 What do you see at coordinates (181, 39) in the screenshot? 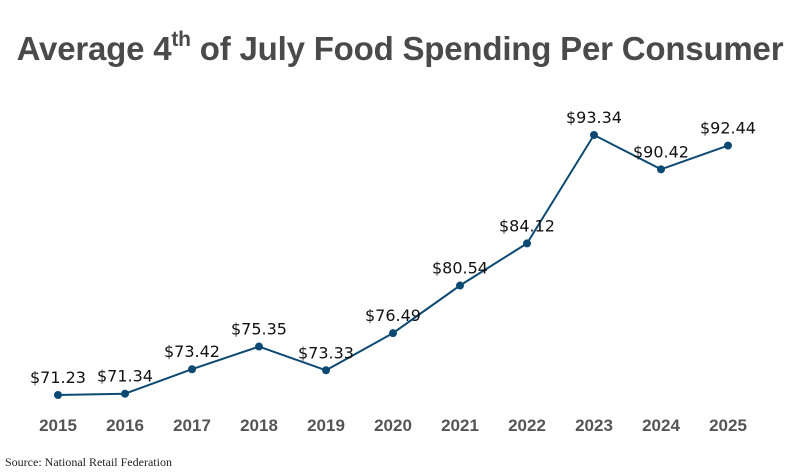
I see `title-superscript: th` at bounding box center [181, 39].